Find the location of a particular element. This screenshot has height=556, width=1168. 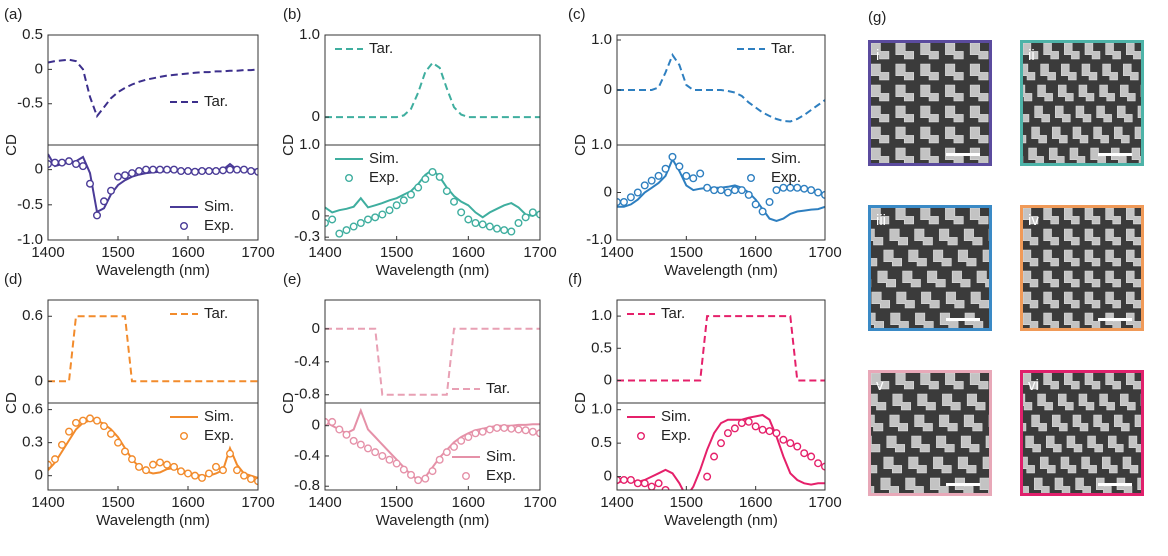

y-tick-label: -0.4 is located at coordinates (307, 455).